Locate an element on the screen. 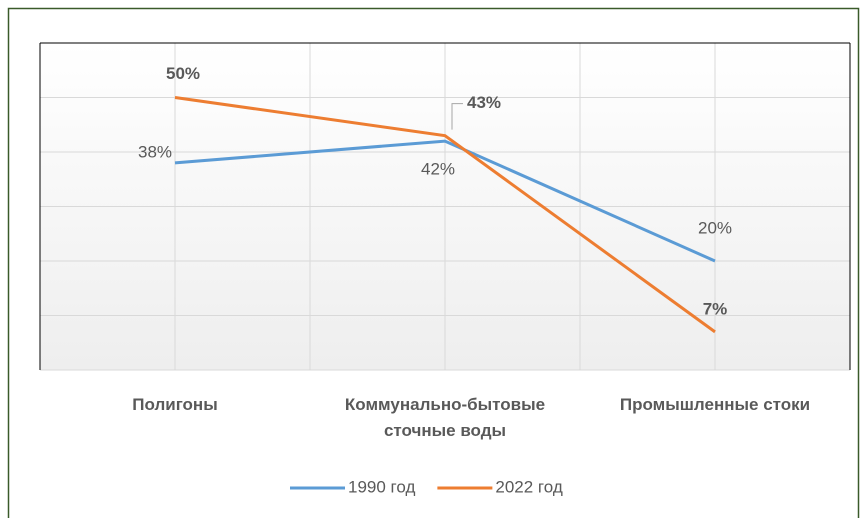  legend-label: 1990 год is located at coordinates (381, 486).